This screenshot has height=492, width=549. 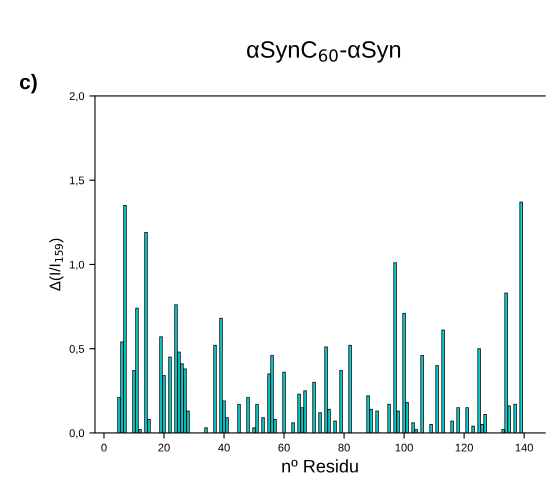 I want to click on x-tick-label: 100, so click(x=404, y=448).